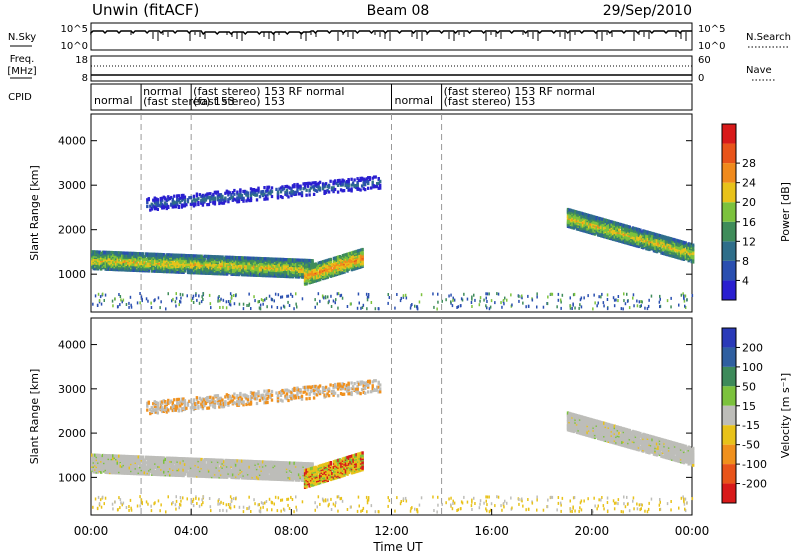 The image size is (800, 554). Describe the element at coordinates (239, 101) in the screenshot. I see `cpid-segment-label: (fast stereo) 153` at that location.